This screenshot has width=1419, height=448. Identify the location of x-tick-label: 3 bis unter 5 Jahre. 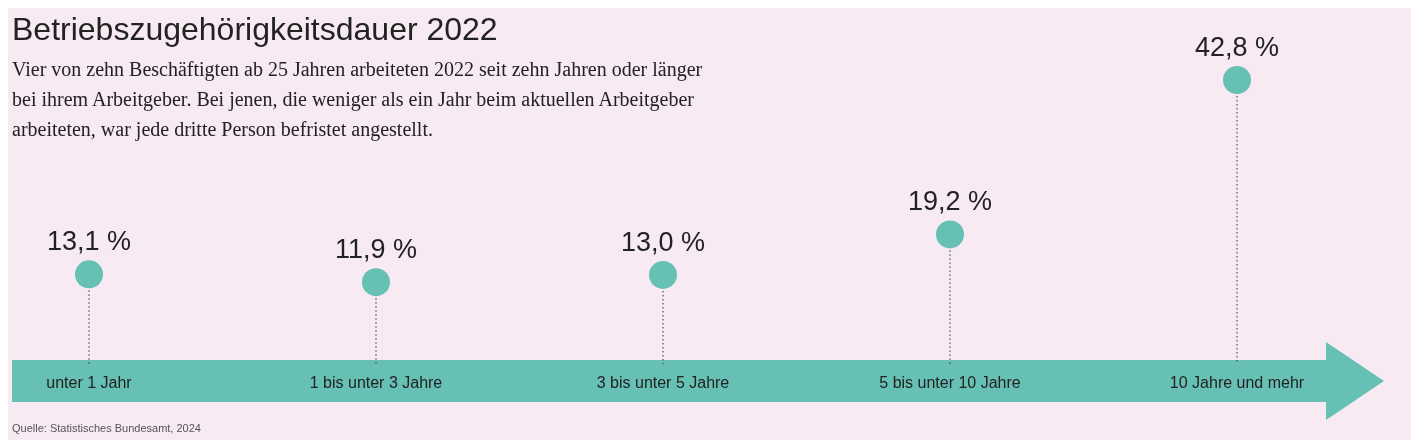
(663, 382).